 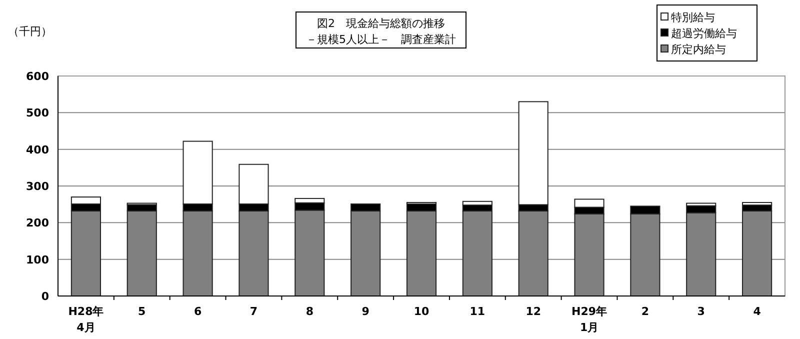 What do you see at coordinates (254, 311) in the screenshot?
I see `x-tick-label: 7` at bounding box center [254, 311].